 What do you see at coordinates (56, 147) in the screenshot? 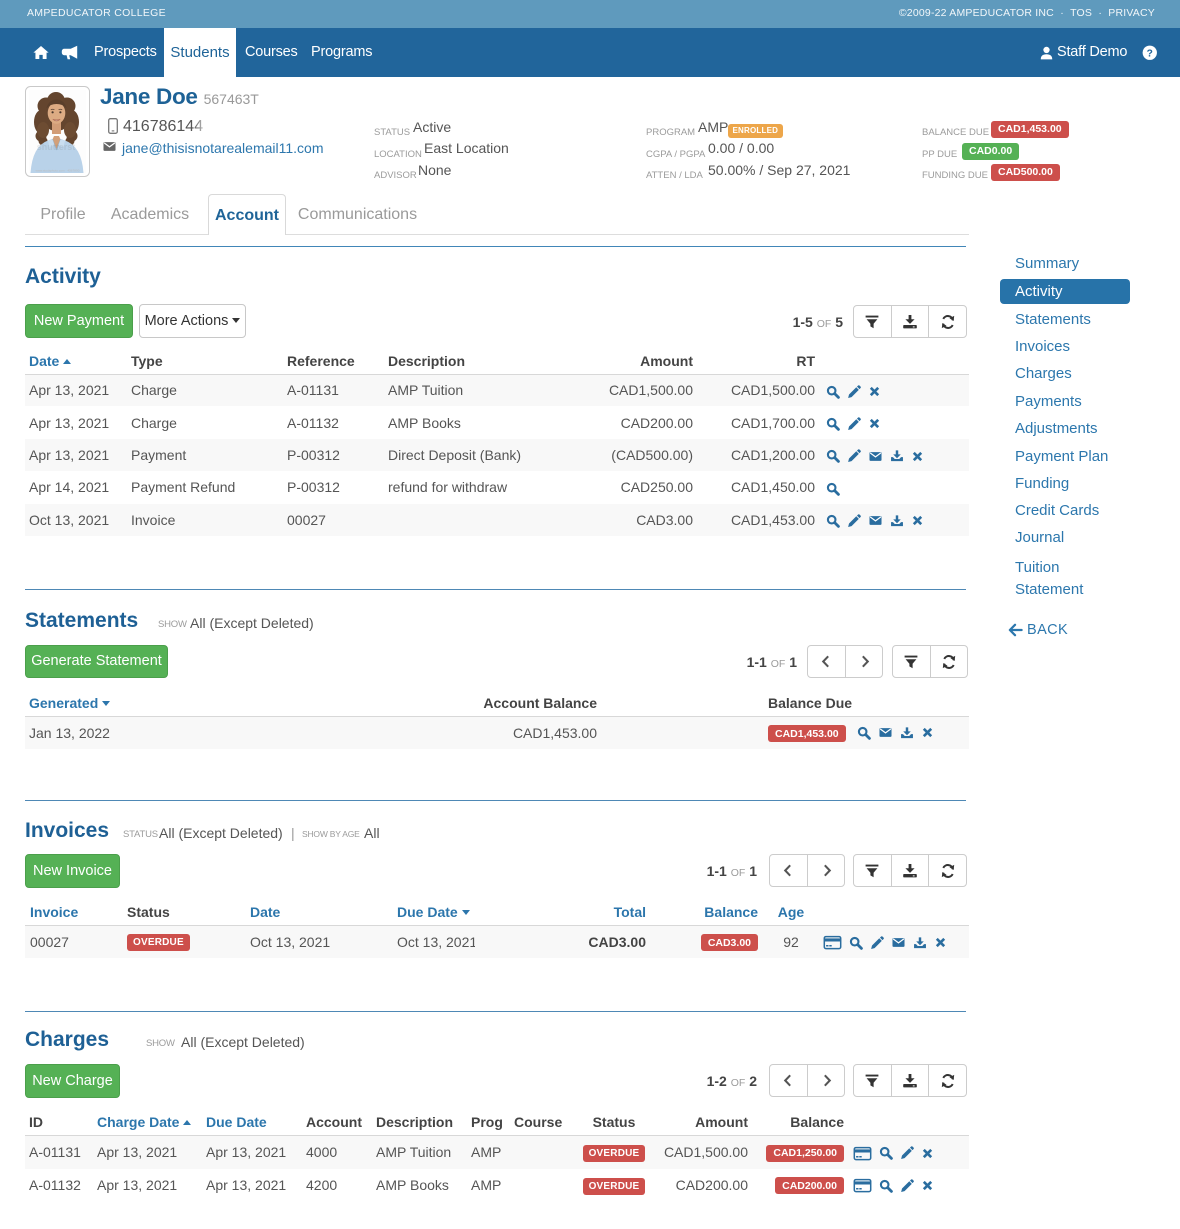
I see `svg-text: shutterst` at bounding box center [56, 147].